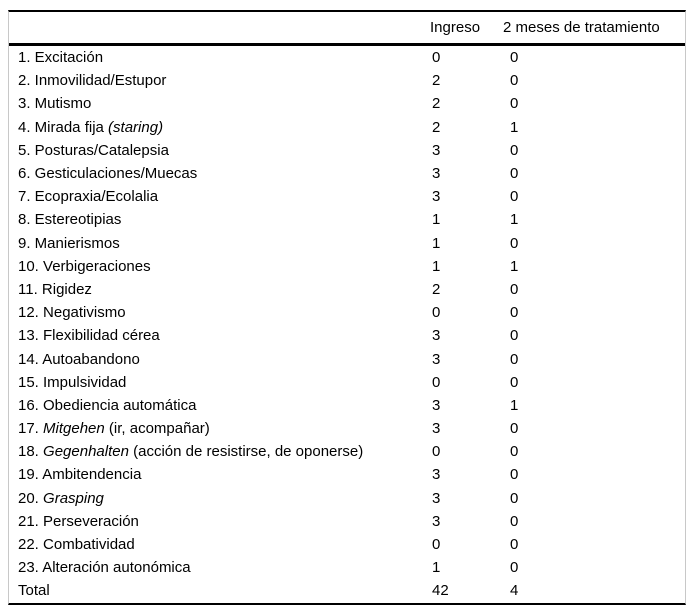 The image size is (698, 614). Describe the element at coordinates (347, 521) in the screenshot. I see `table-row: 21. Perseveración 3 0` at that location.